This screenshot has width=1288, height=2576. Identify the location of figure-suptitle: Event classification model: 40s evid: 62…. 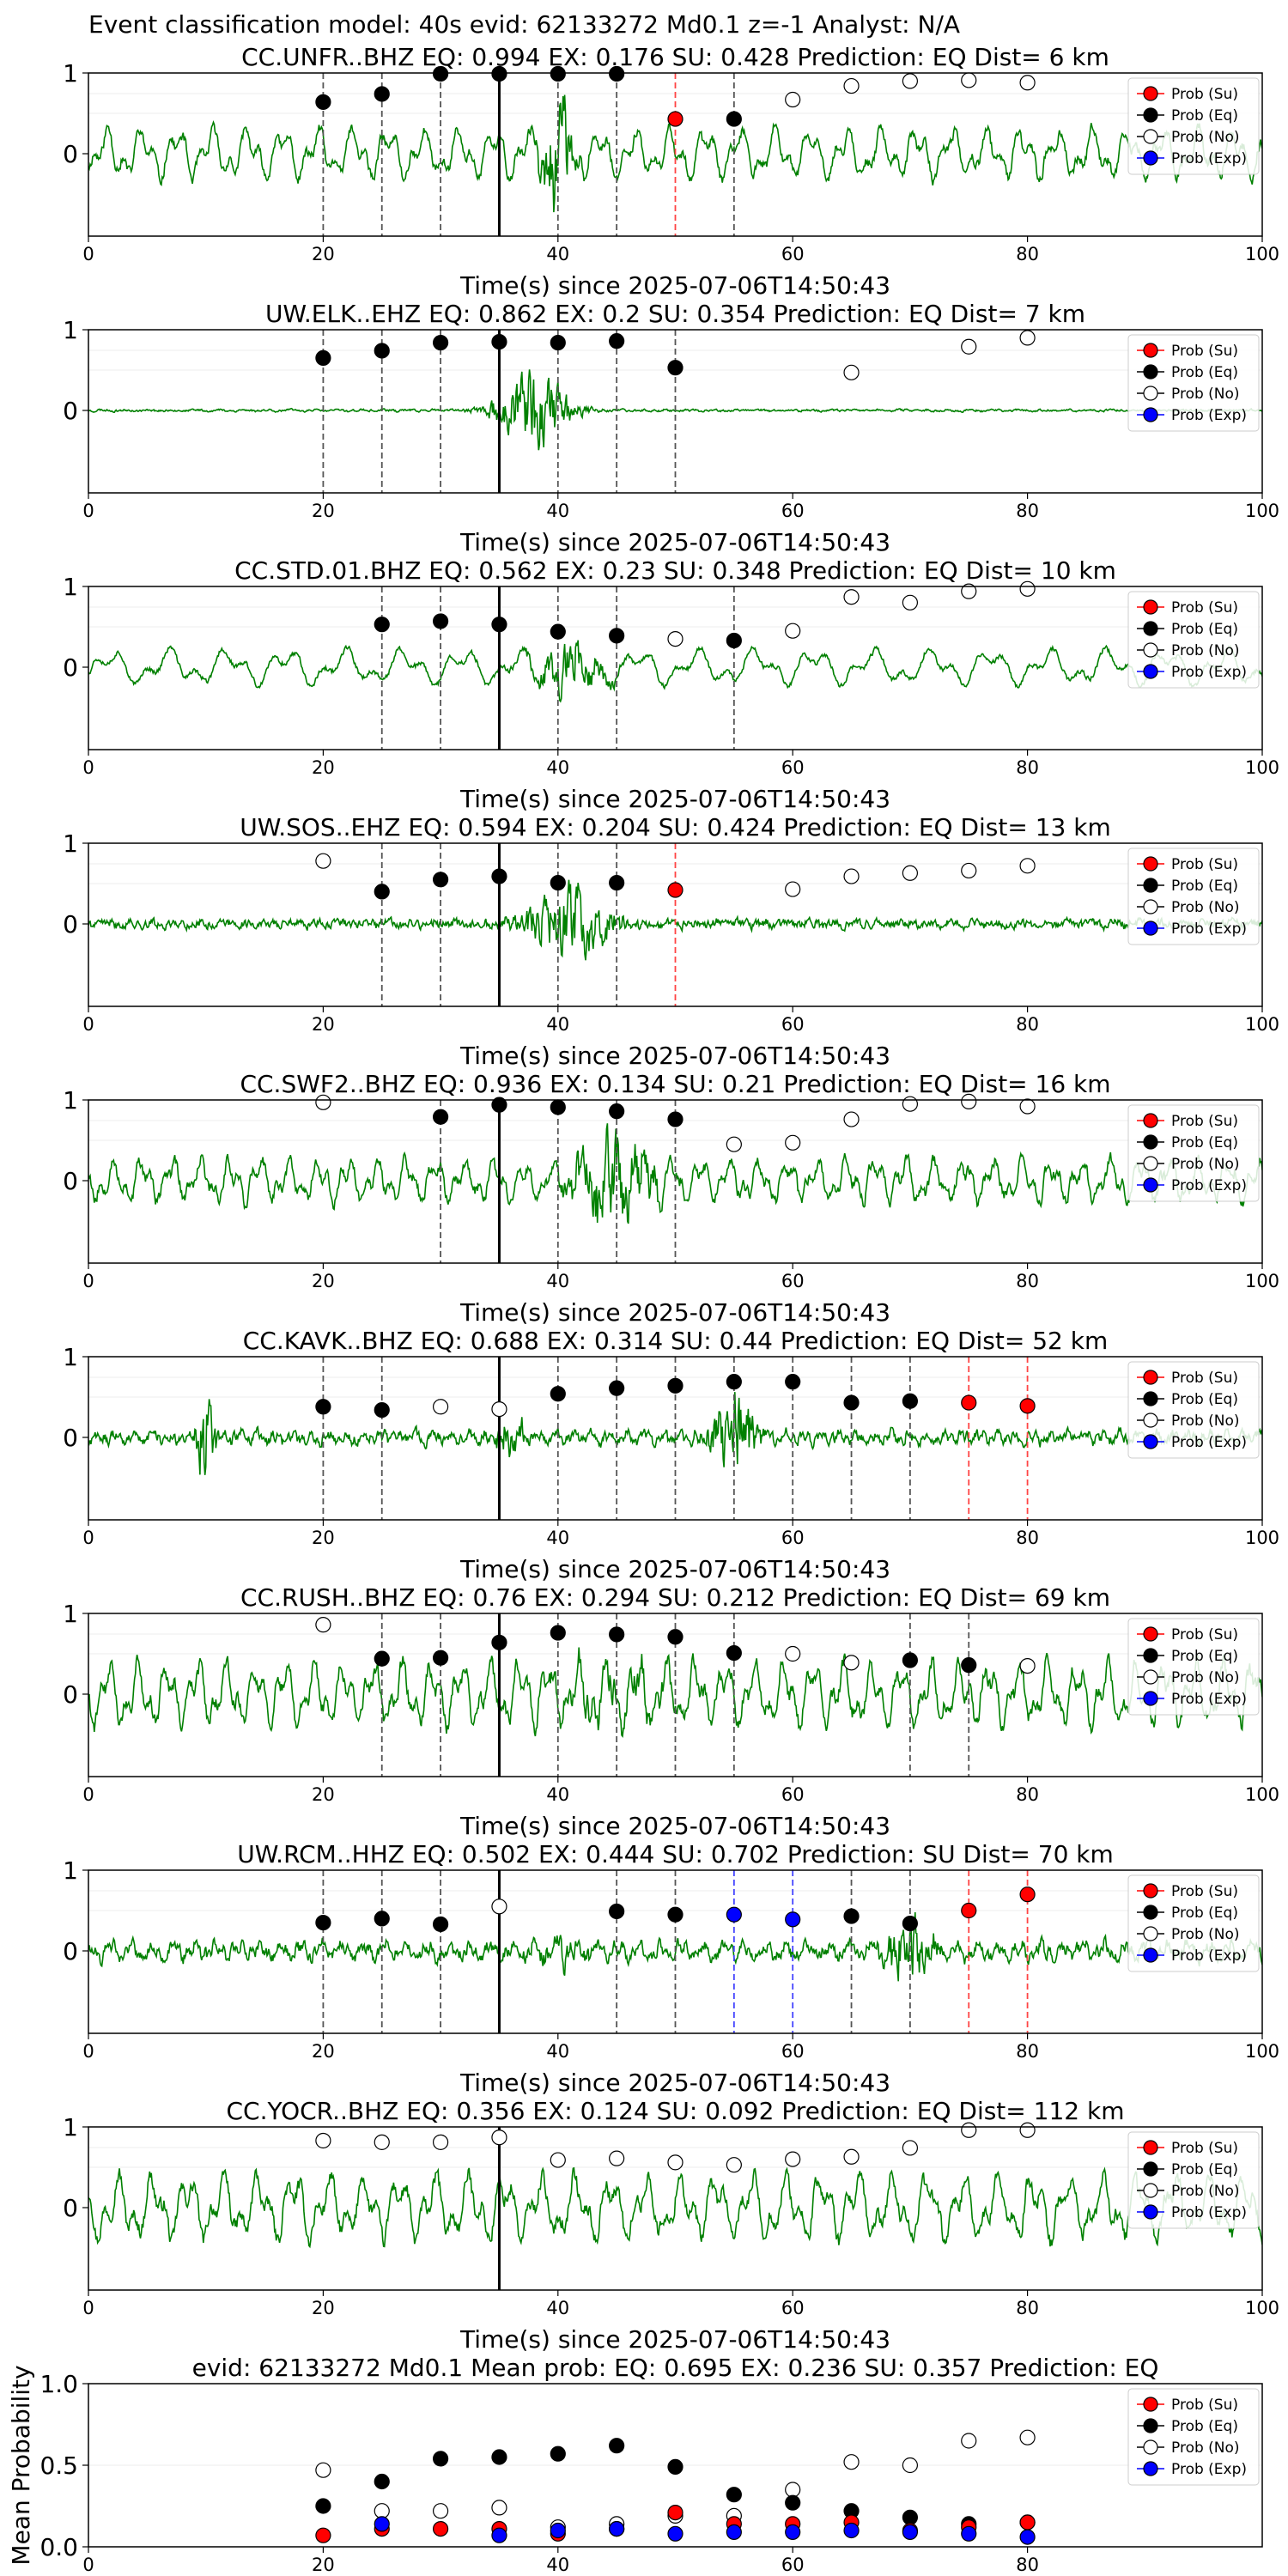
(524, 25).